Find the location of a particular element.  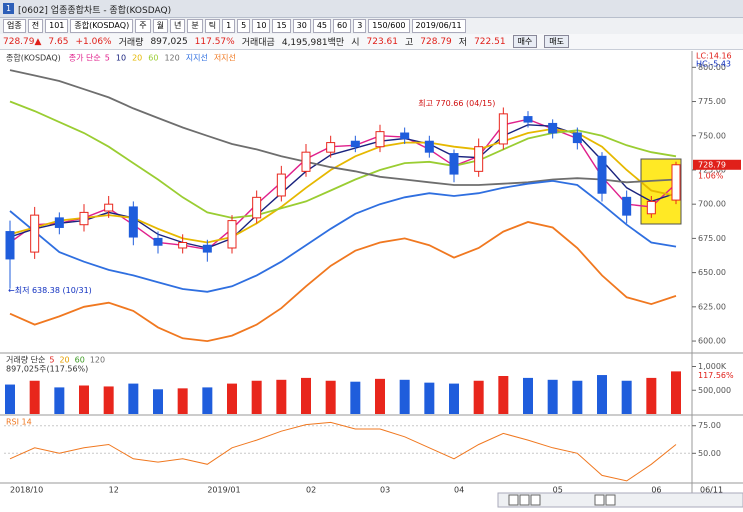

lc-label: LC:14.16 is located at coordinates (714, 56).